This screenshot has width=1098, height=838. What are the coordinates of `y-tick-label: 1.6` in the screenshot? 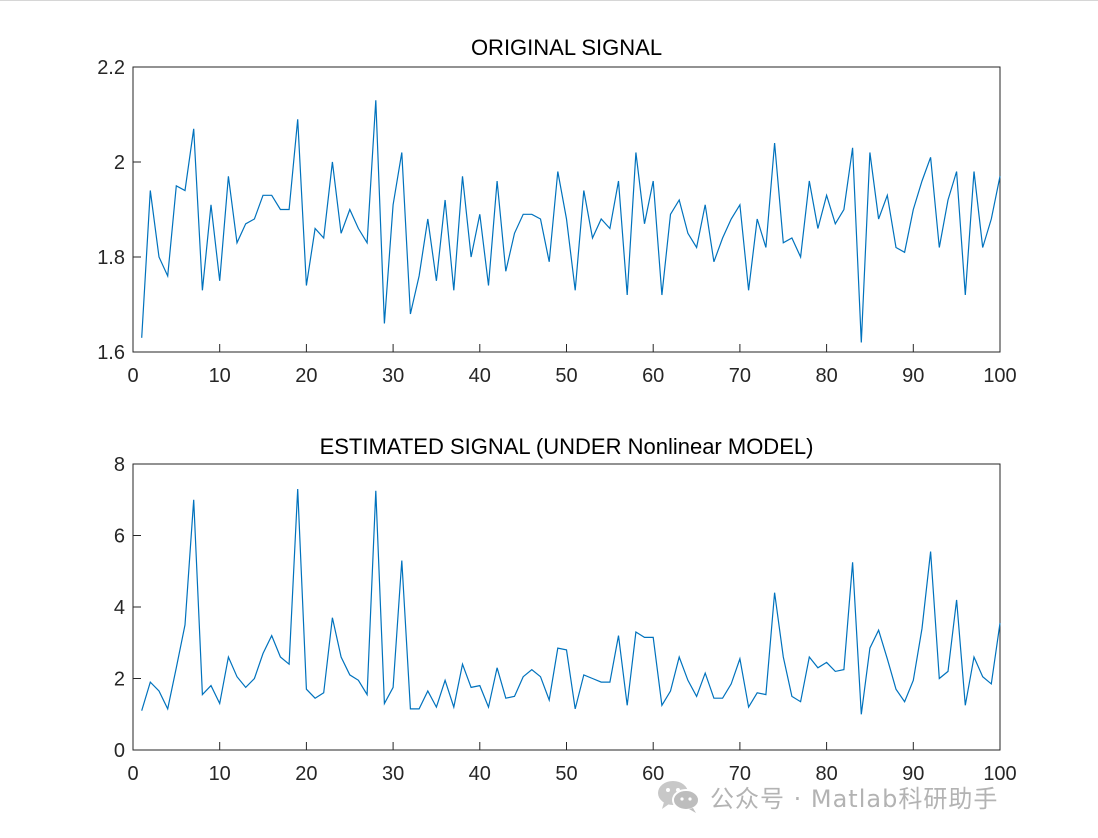 It's located at (111, 353).